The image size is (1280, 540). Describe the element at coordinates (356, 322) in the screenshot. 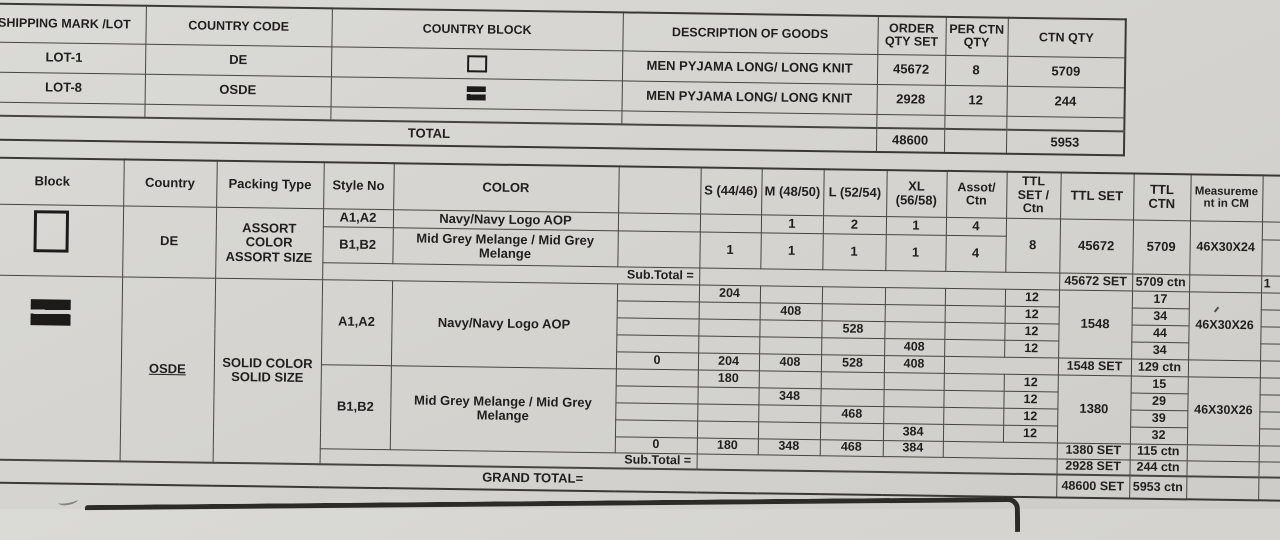

I see `style-cell: A1,A2` at that location.